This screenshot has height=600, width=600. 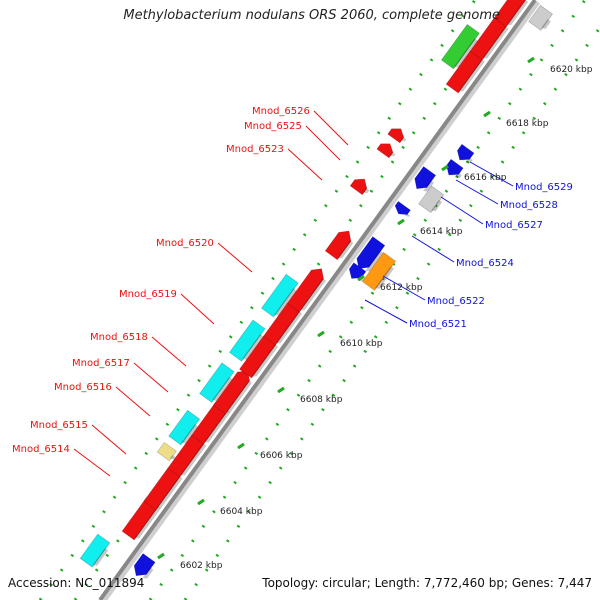 I want to click on gene-label-left: Mnod_6517, so click(x=101, y=363).